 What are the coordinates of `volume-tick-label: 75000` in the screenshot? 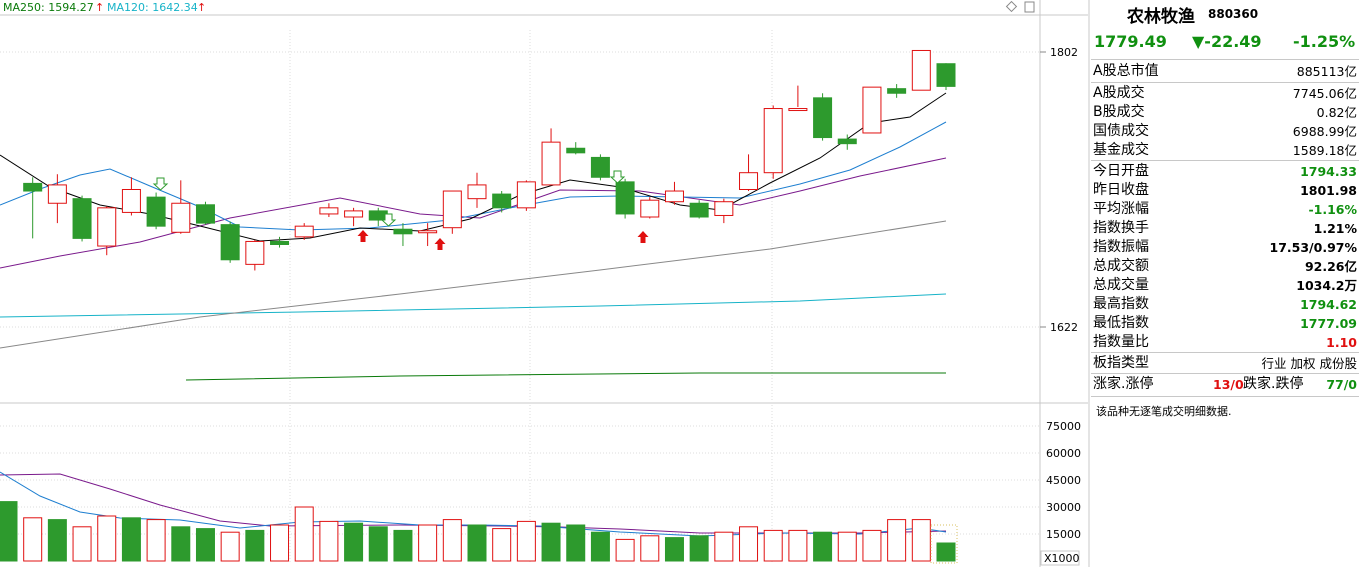 It's located at (1063, 426).